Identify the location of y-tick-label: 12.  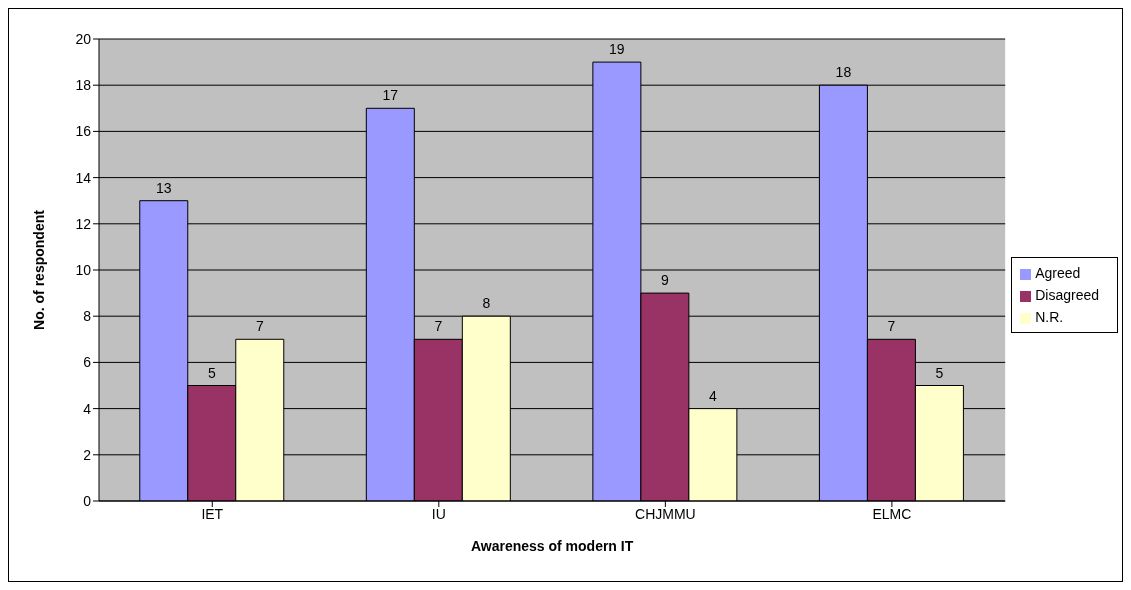
(83, 223).